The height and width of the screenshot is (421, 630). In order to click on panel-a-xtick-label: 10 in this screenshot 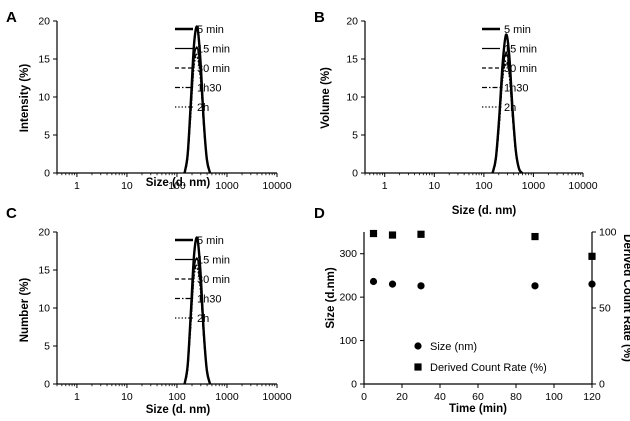, I will do `click(127, 186)`.